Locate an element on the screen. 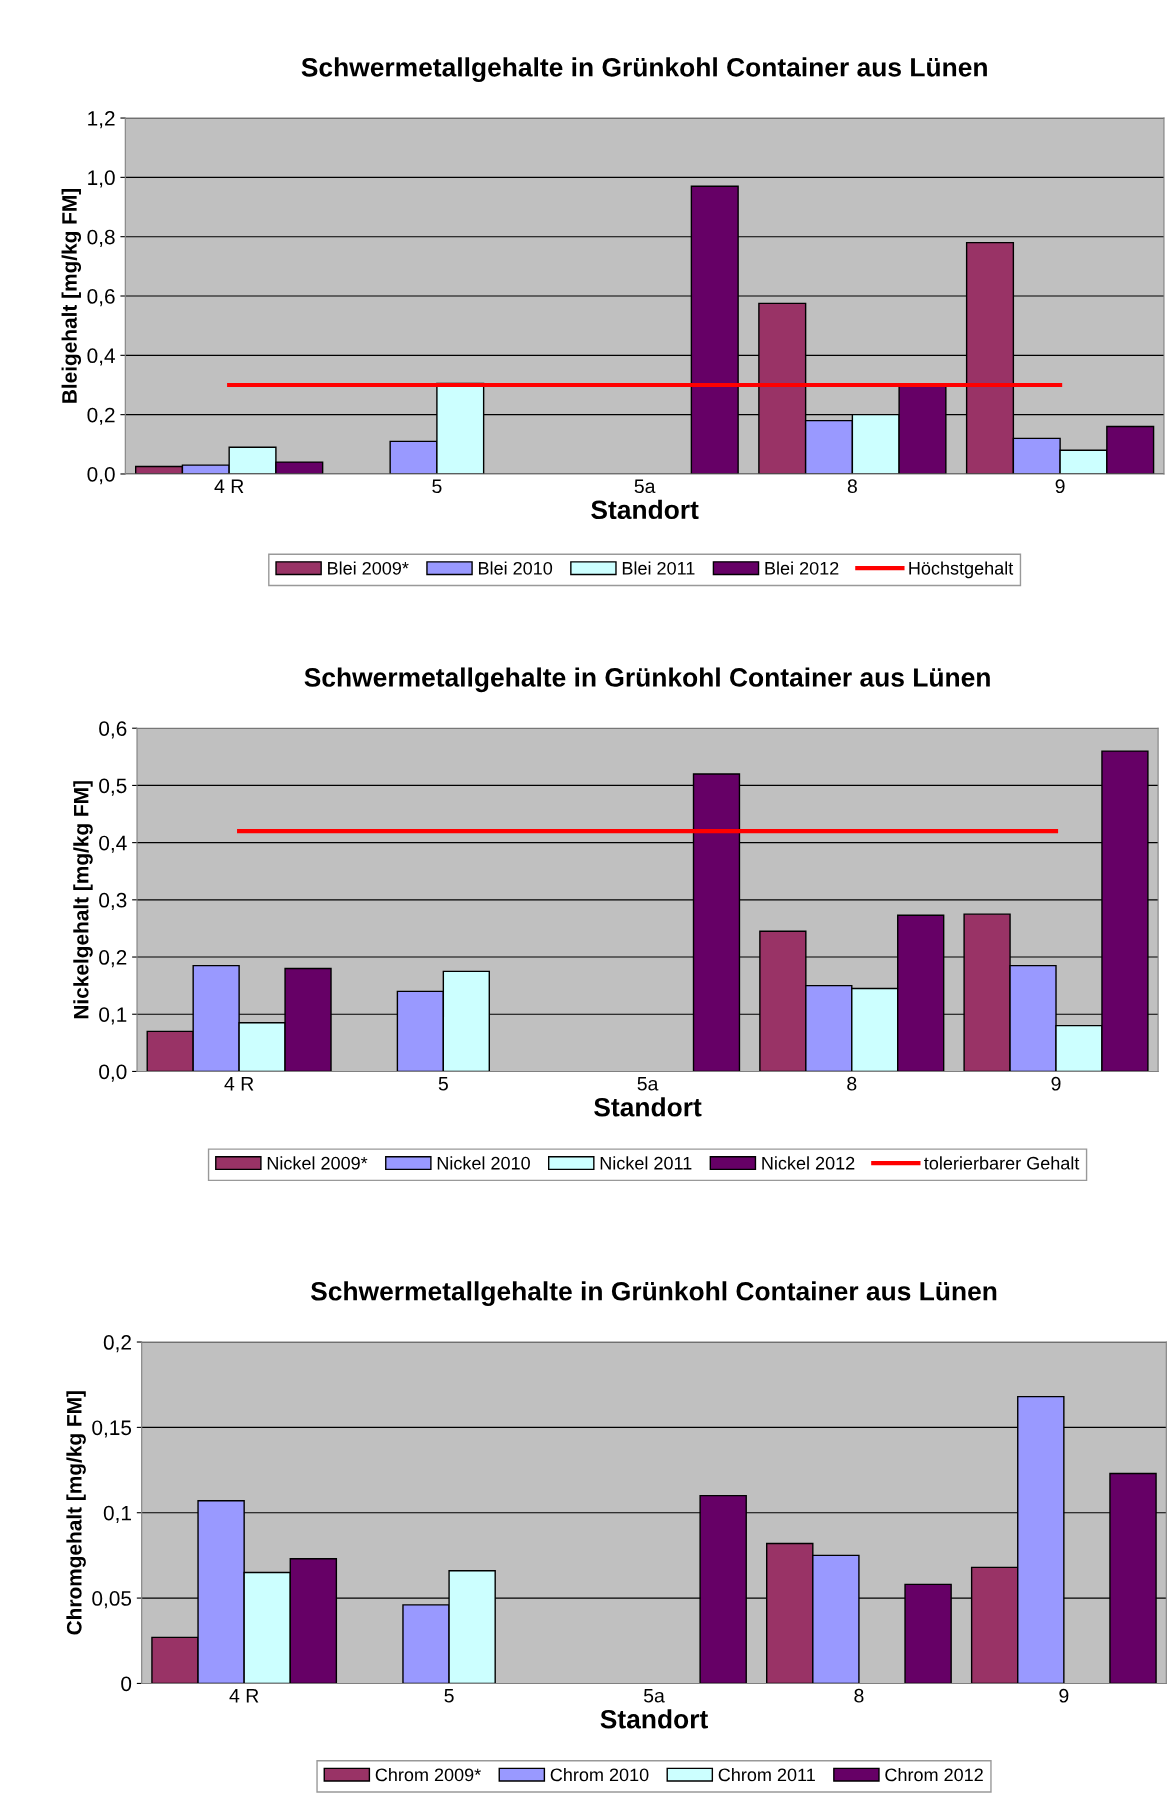 Image resolution: width=1171 pixels, height=1816 pixels. legend-label: Blei 2010 is located at coordinates (515, 568).